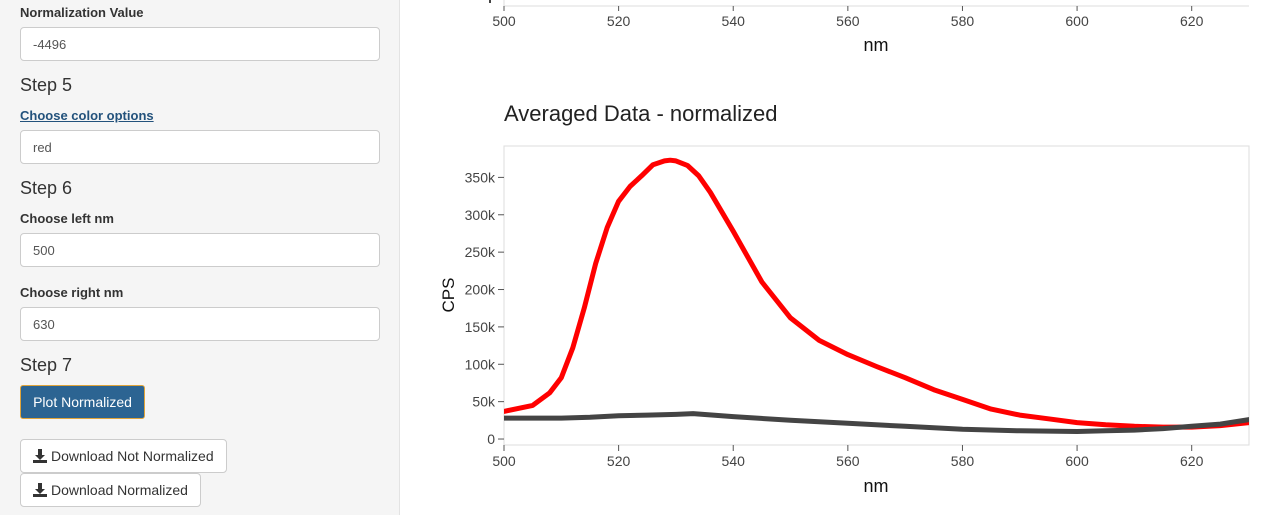  I want to click on chart-title: Averaged Data - normalized, so click(641, 113).